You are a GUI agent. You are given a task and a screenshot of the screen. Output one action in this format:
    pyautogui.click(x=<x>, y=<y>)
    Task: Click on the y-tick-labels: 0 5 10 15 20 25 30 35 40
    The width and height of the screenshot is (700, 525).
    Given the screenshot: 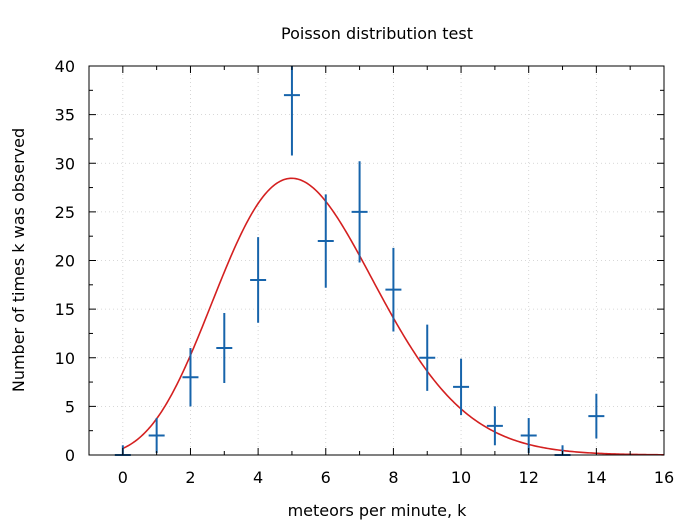 What is the action you would take?
    pyautogui.click(x=65, y=261)
    